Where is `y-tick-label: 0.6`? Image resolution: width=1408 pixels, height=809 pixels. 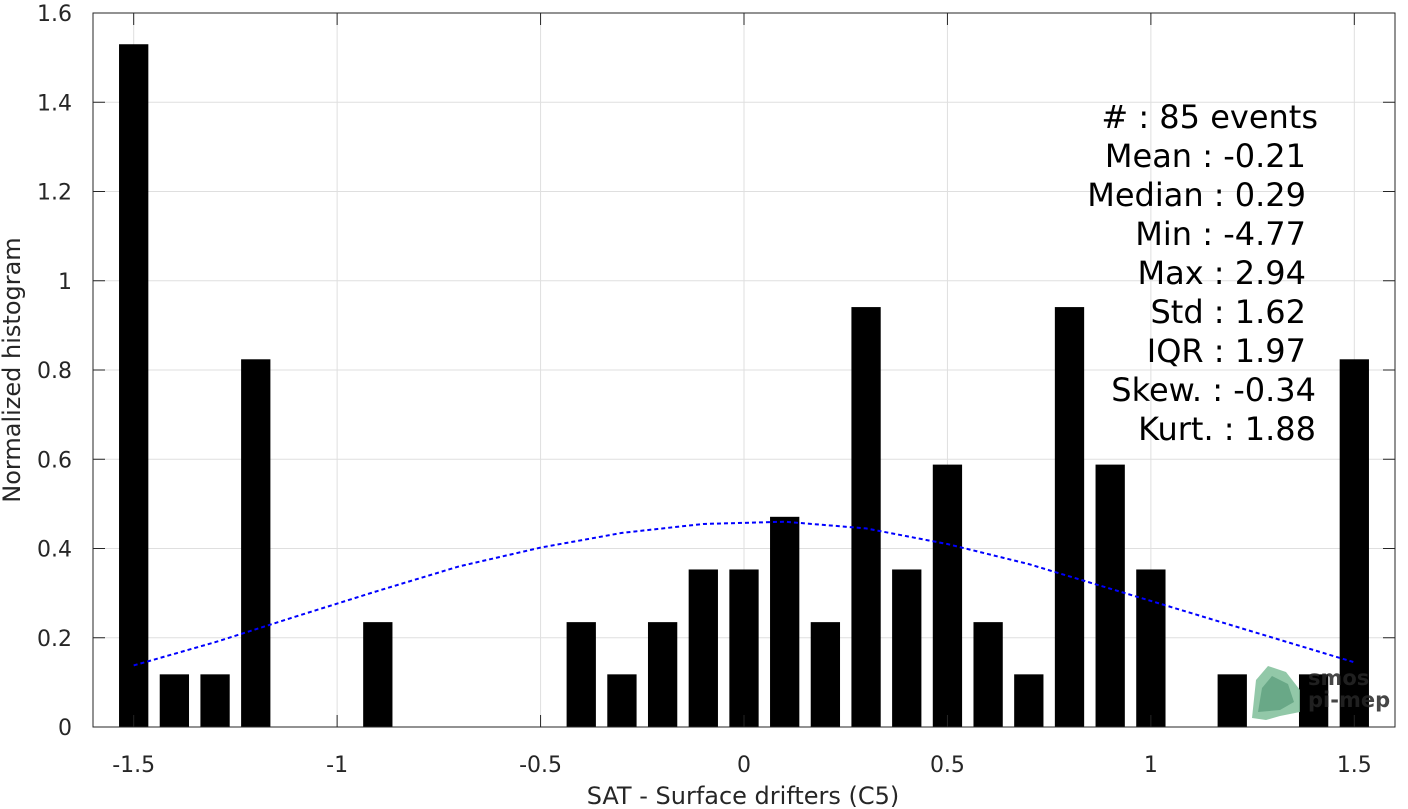
y-tick-label: 0.6 is located at coordinates (54, 460).